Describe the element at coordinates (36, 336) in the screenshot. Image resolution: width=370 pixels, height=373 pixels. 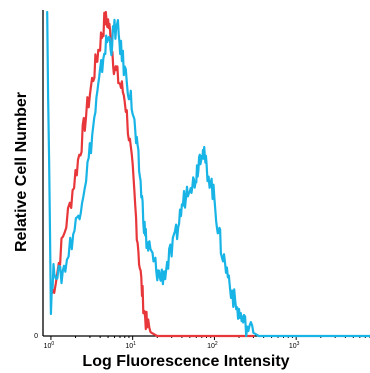
I see `y-tick-label: 0` at that location.